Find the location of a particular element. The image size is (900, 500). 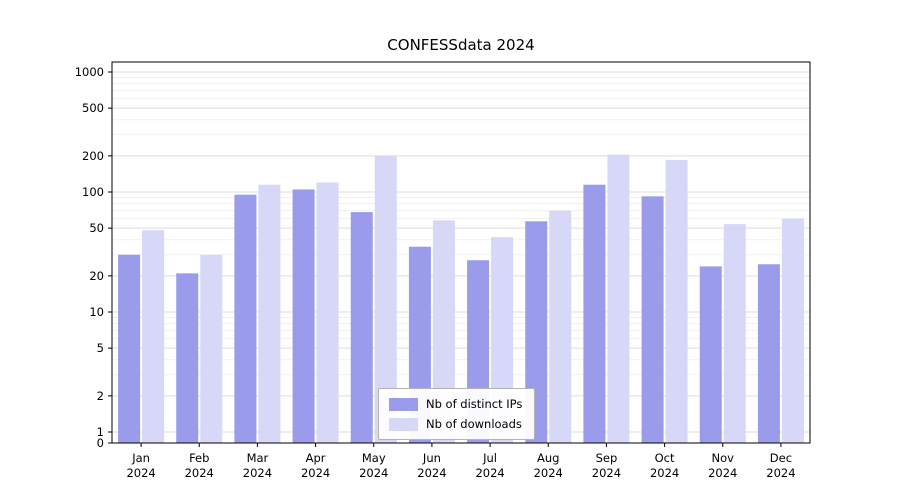

legend-swatch-distinct-ips is located at coordinates (403, 404).